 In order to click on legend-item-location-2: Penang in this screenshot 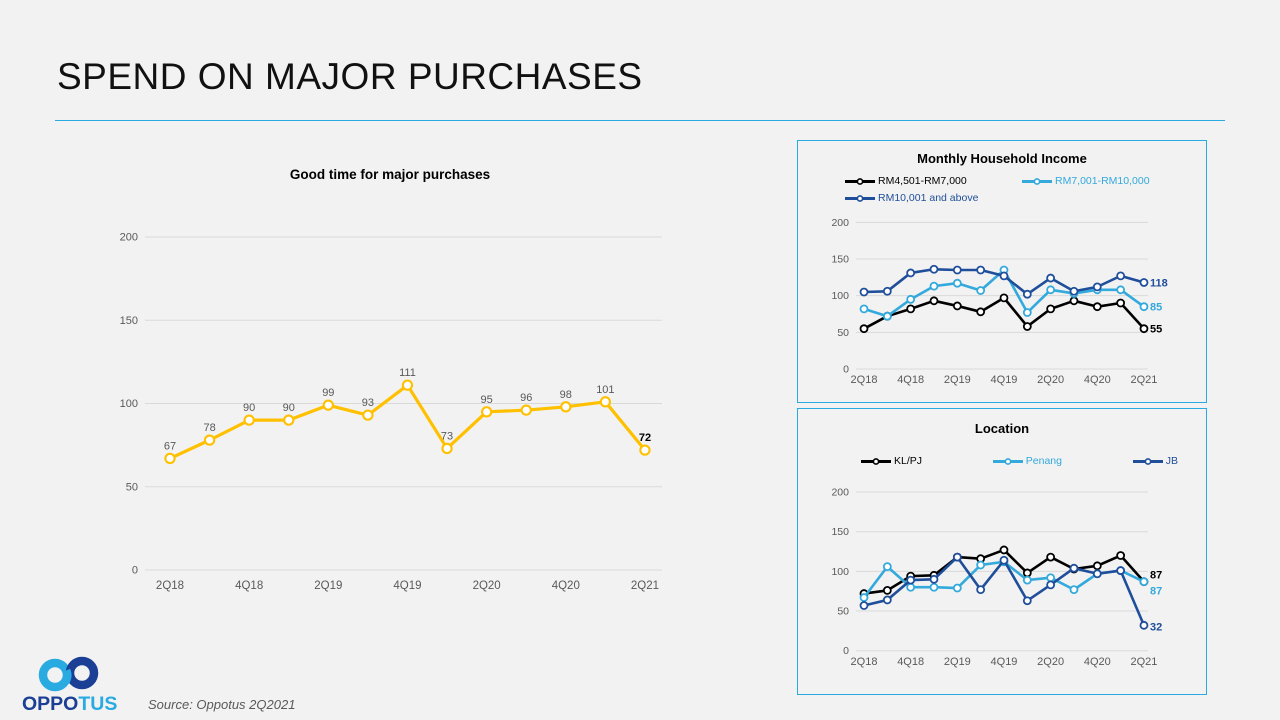, I will do `click(1027, 461)`.